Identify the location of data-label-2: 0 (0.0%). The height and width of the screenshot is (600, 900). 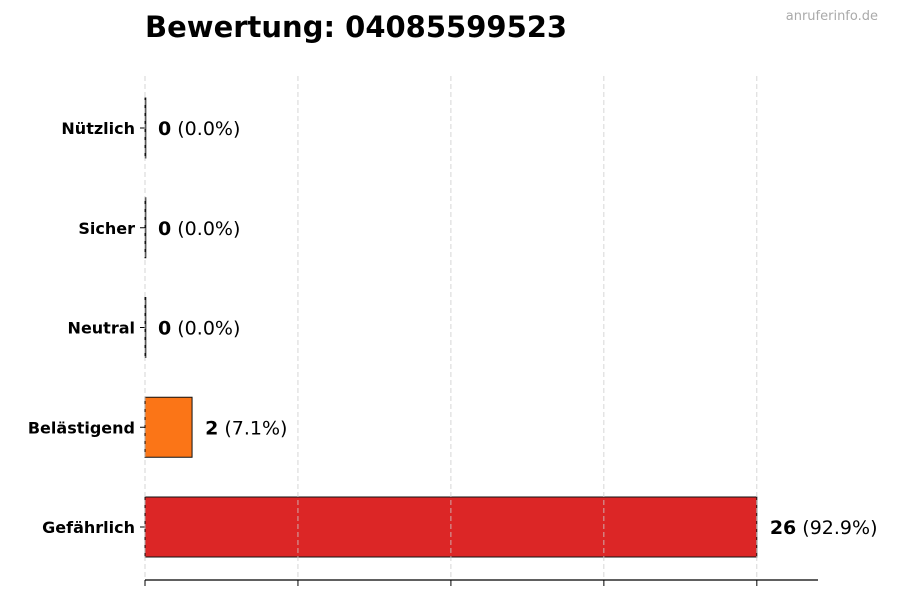
(199, 329).